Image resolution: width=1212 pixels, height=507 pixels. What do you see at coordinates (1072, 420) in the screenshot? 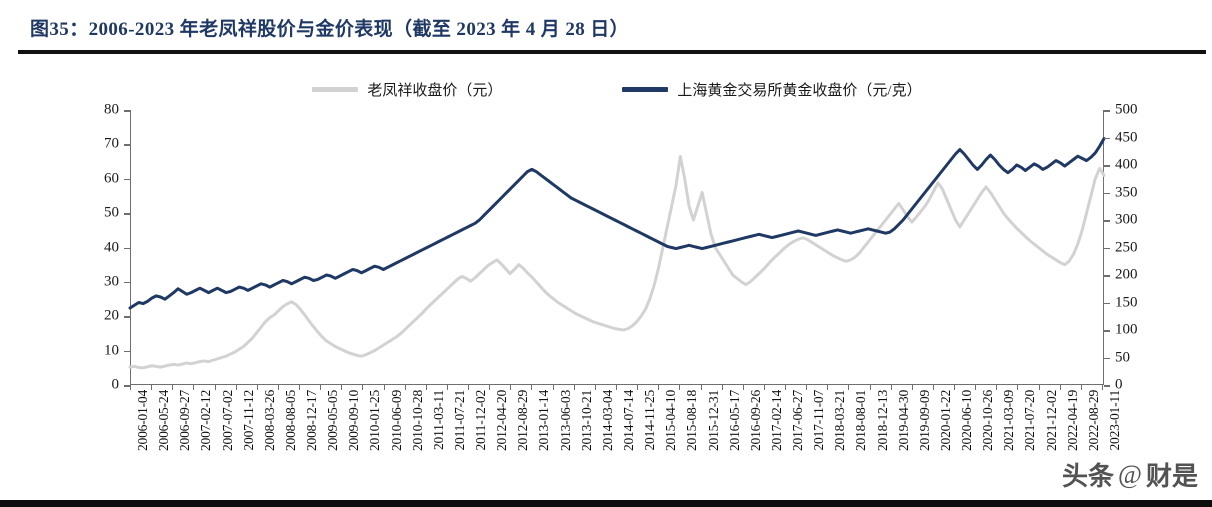
I see `x-axis-tick-label: 2022-04-19` at bounding box center [1072, 420].